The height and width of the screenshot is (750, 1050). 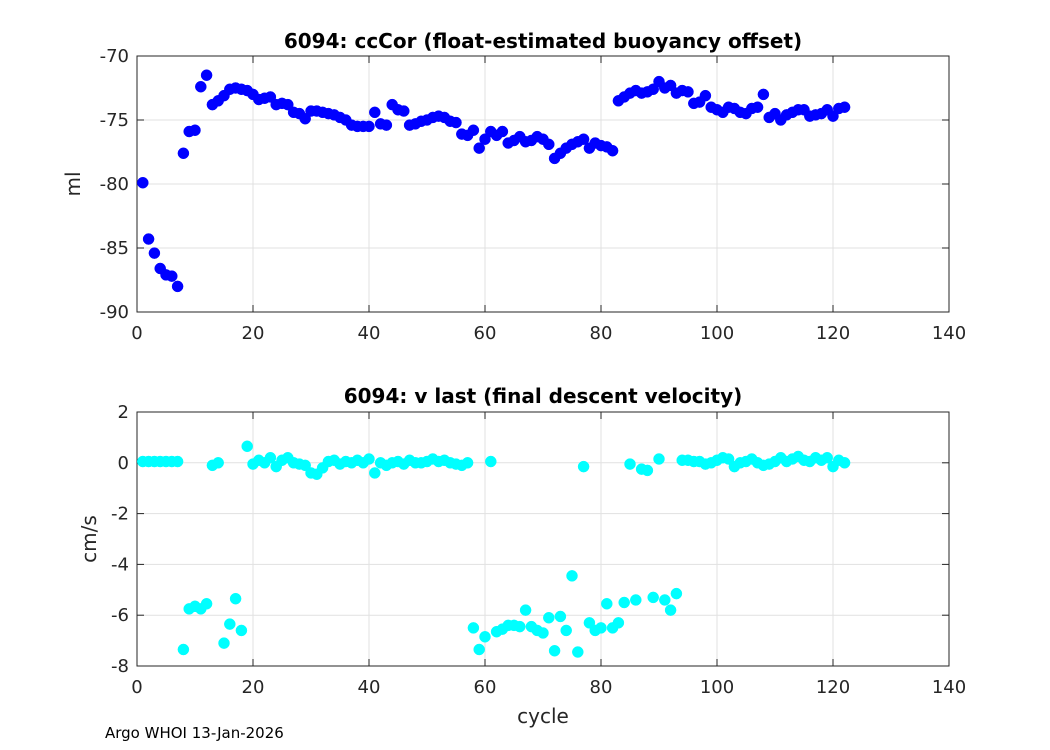 What do you see at coordinates (114, 120) in the screenshot?
I see `y-tick-label: -75` at bounding box center [114, 120].